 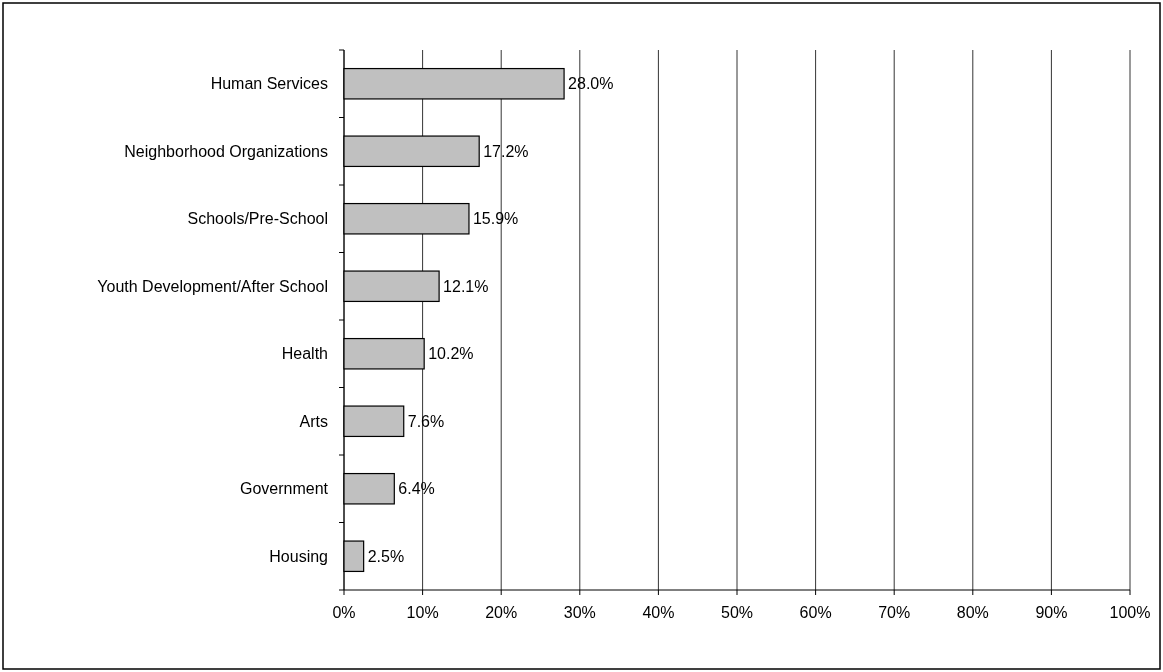 I want to click on y-tick-label: Neighborhood Organizations, so click(x=226, y=151).